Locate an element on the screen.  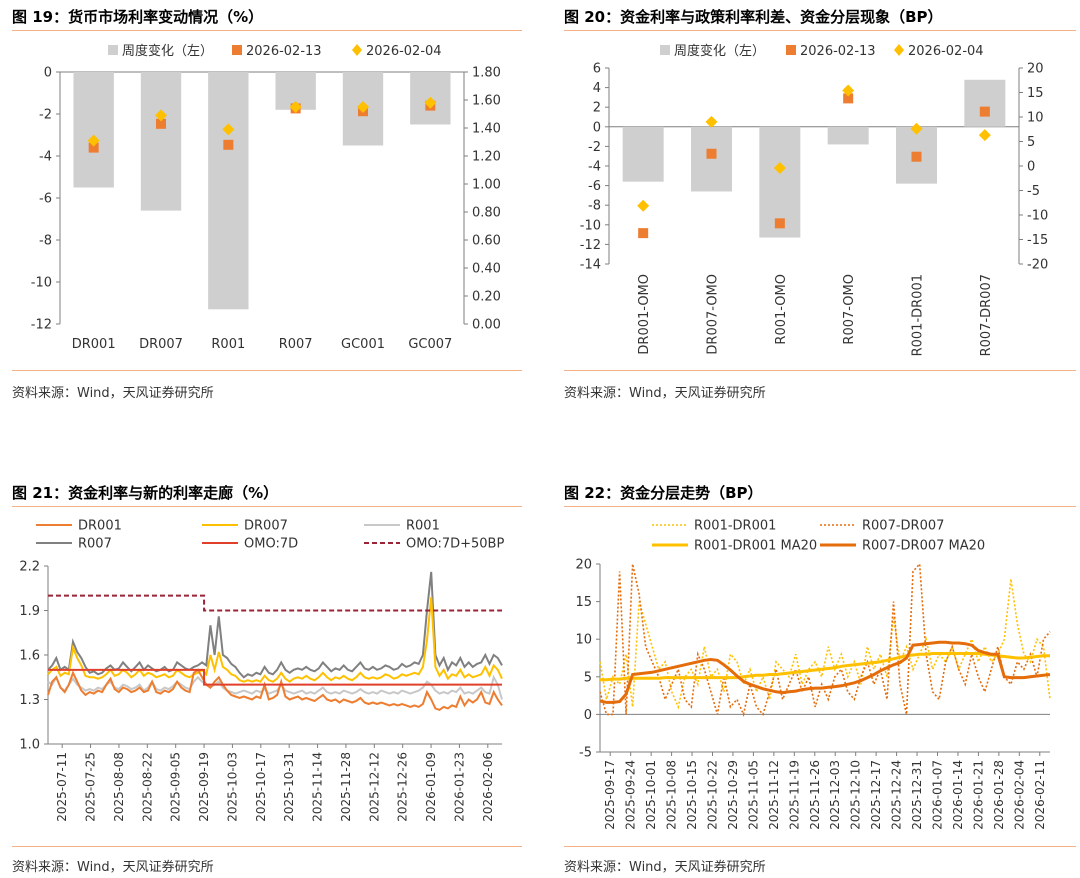
marker-2026-02-13-dr001-omo is located at coordinates (643, 233).